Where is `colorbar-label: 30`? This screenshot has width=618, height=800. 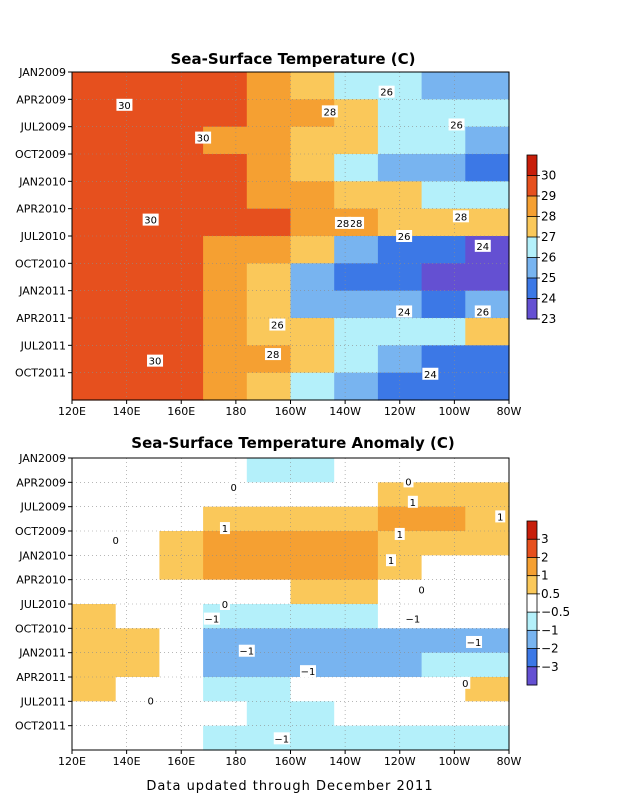
colorbar-label: 30 is located at coordinates (548, 176).